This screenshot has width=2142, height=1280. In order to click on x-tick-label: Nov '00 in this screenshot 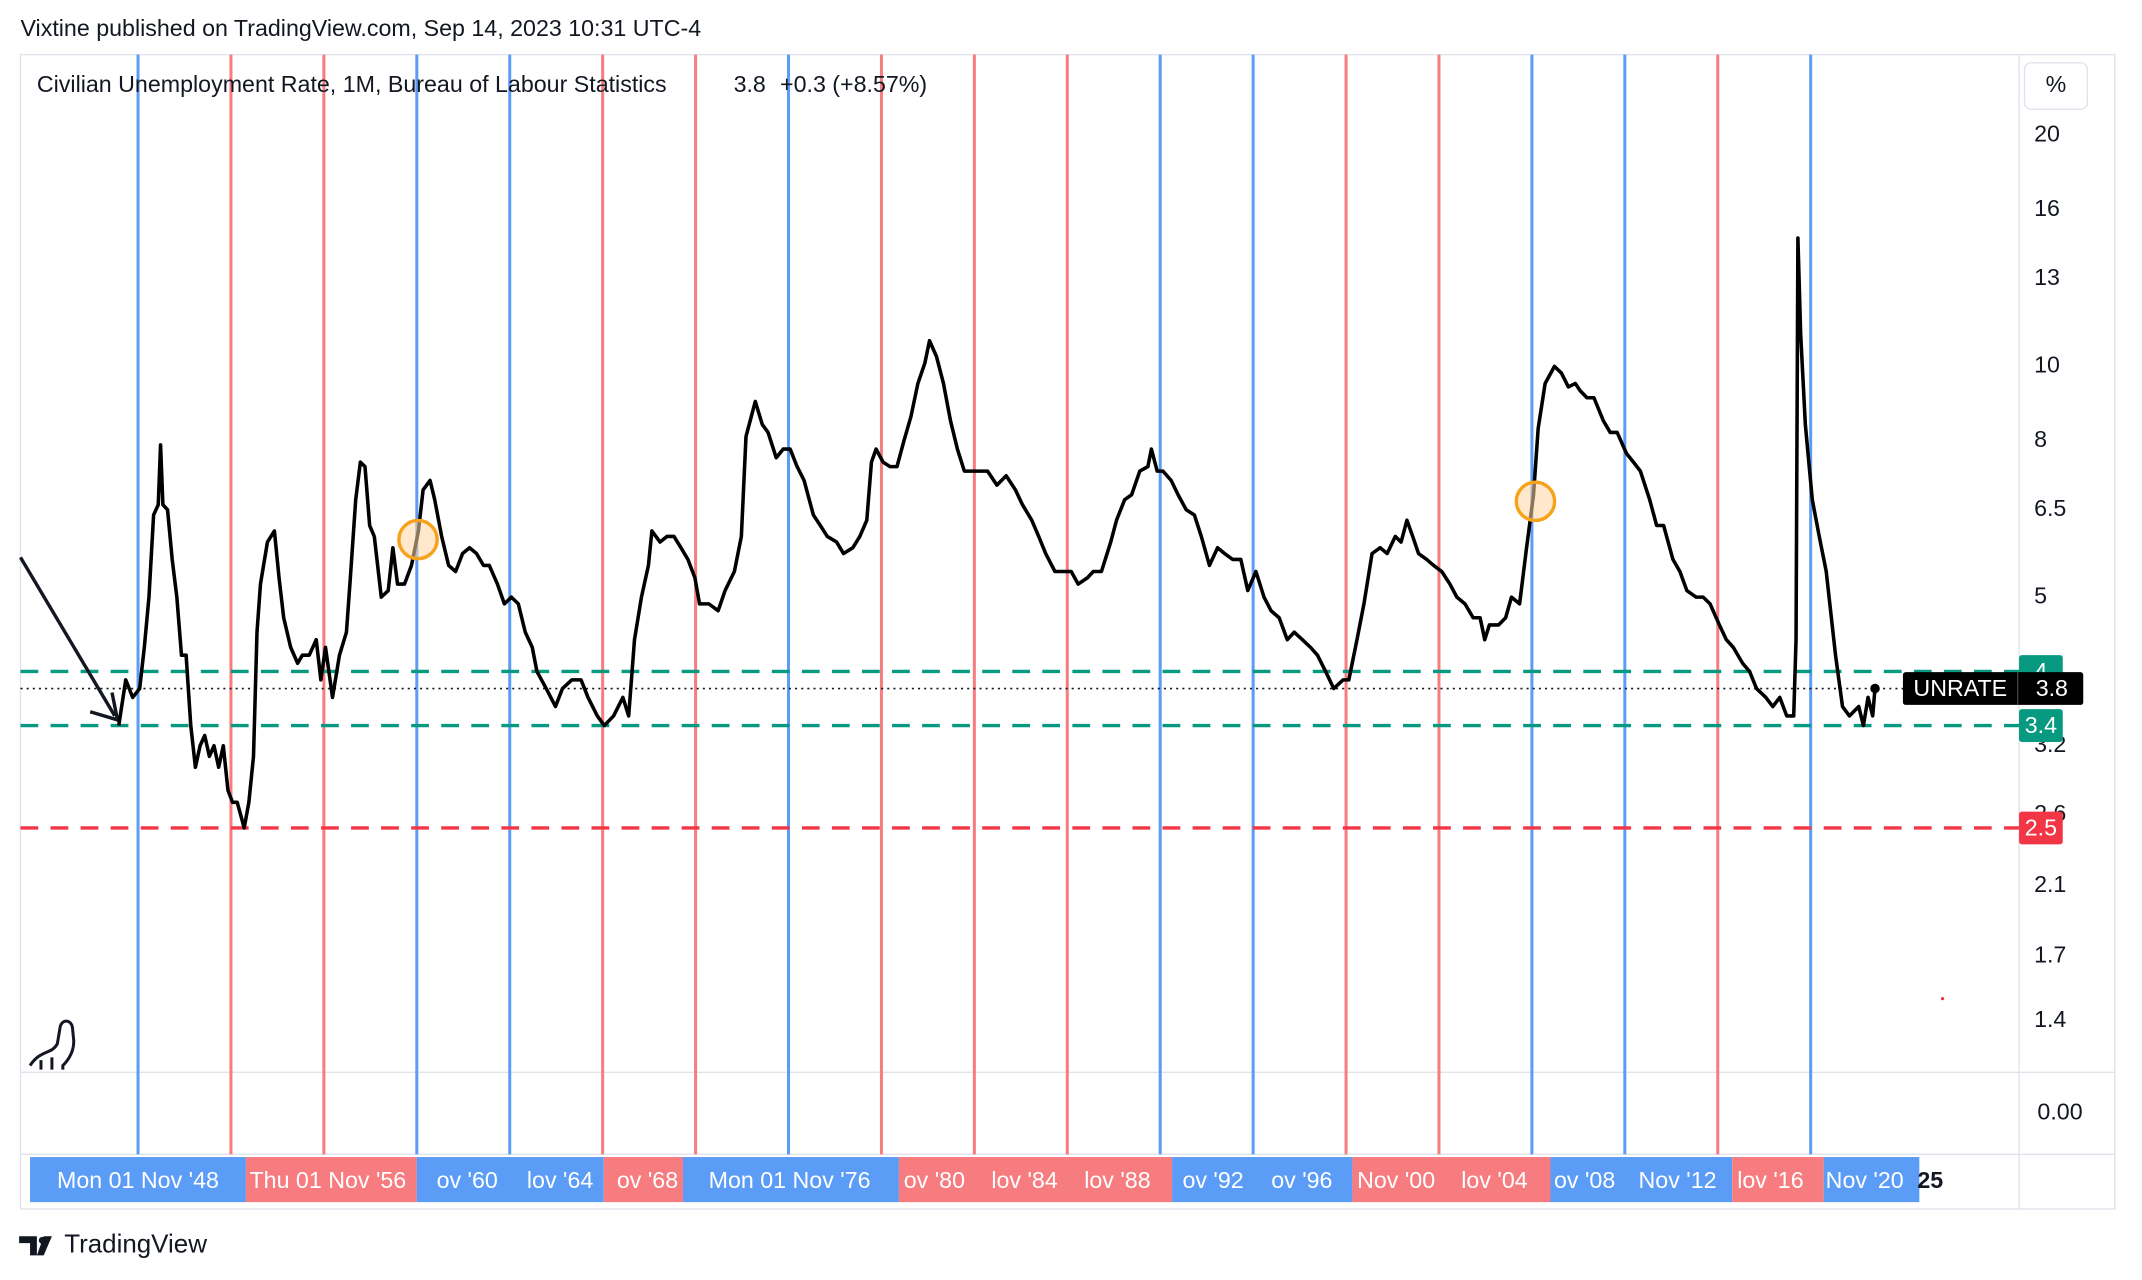, I will do `click(1396, 1180)`.